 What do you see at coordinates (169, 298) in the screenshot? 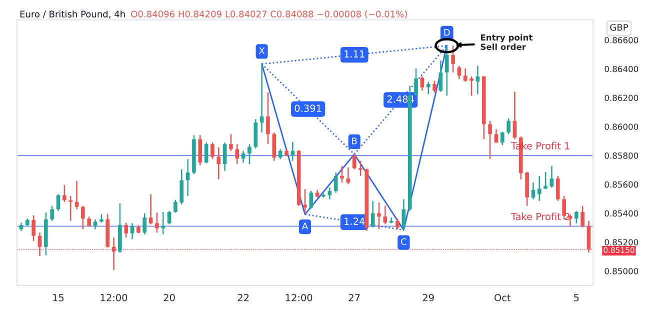
I see `x-tick-label: 20` at bounding box center [169, 298].